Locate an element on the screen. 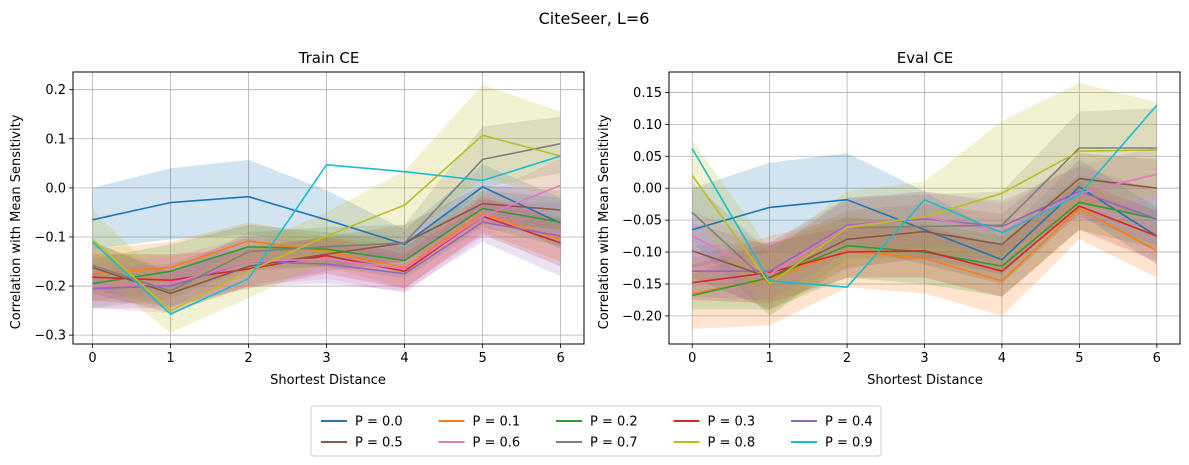 The height and width of the screenshot is (465, 1189). y-tick-label: −0.2 is located at coordinates (50, 287).